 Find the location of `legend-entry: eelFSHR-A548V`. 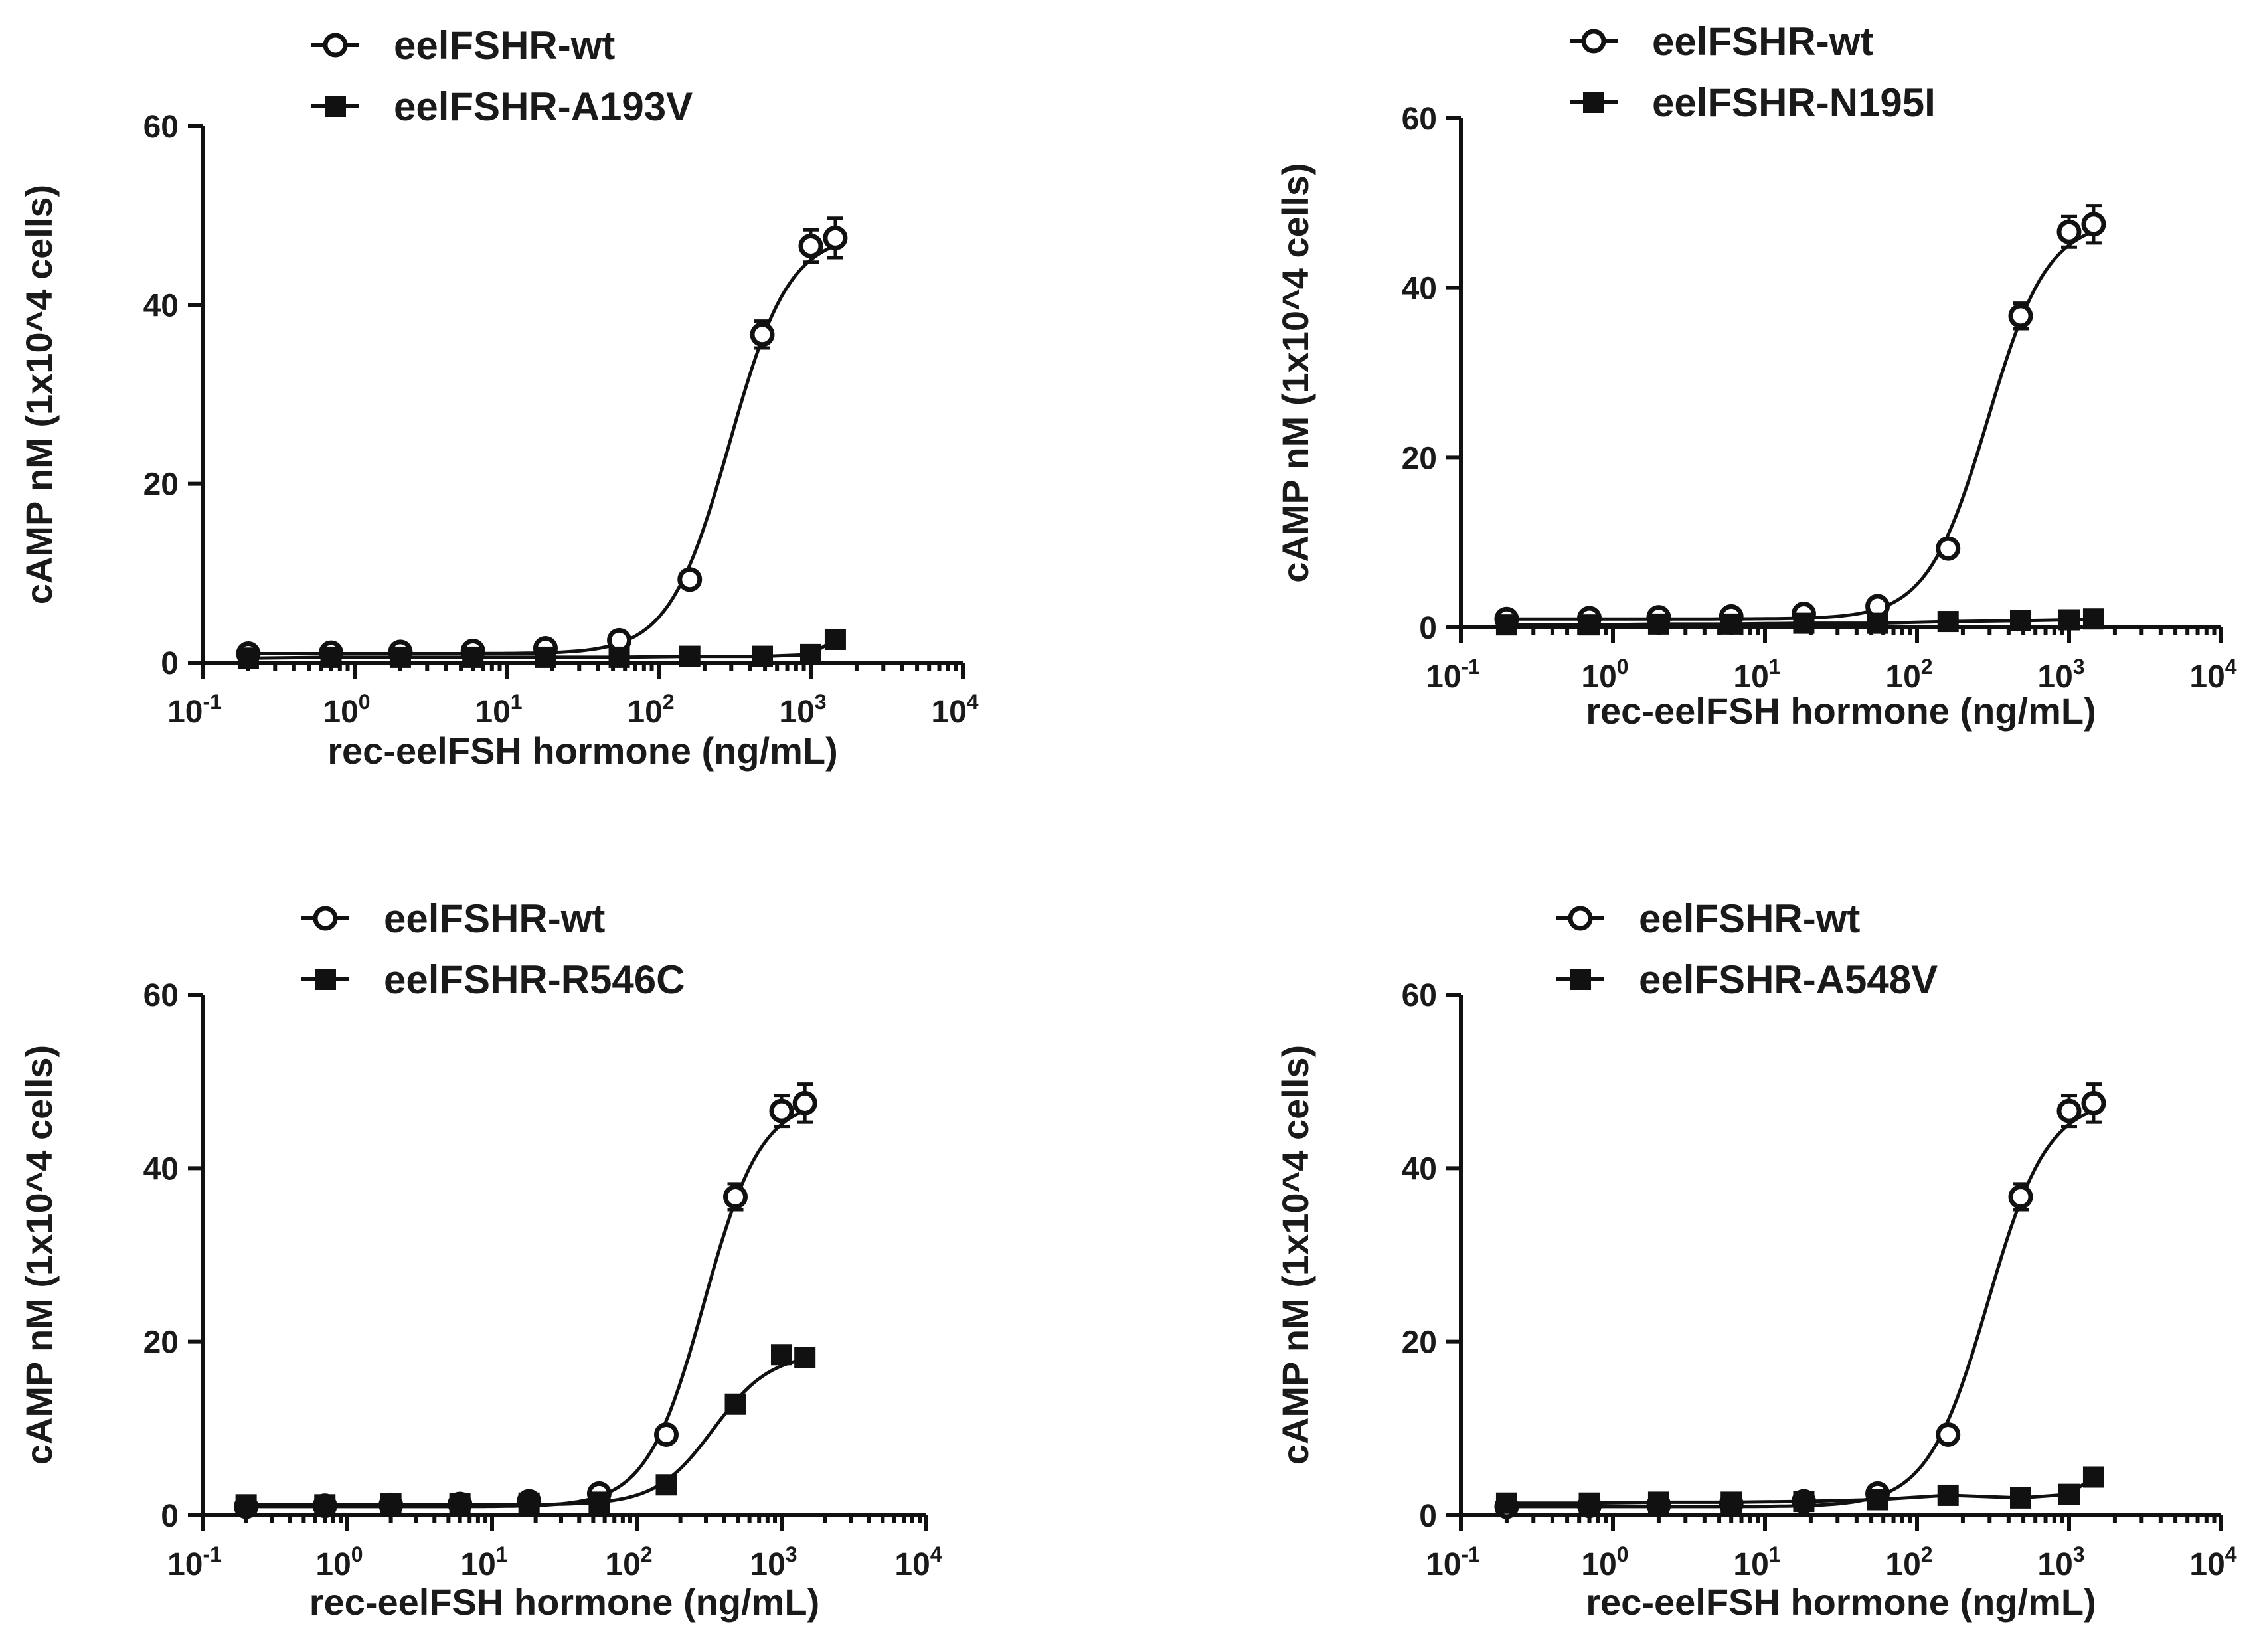

legend-entry: eelFSHR-A548V is located at coordinates (1747, 980).